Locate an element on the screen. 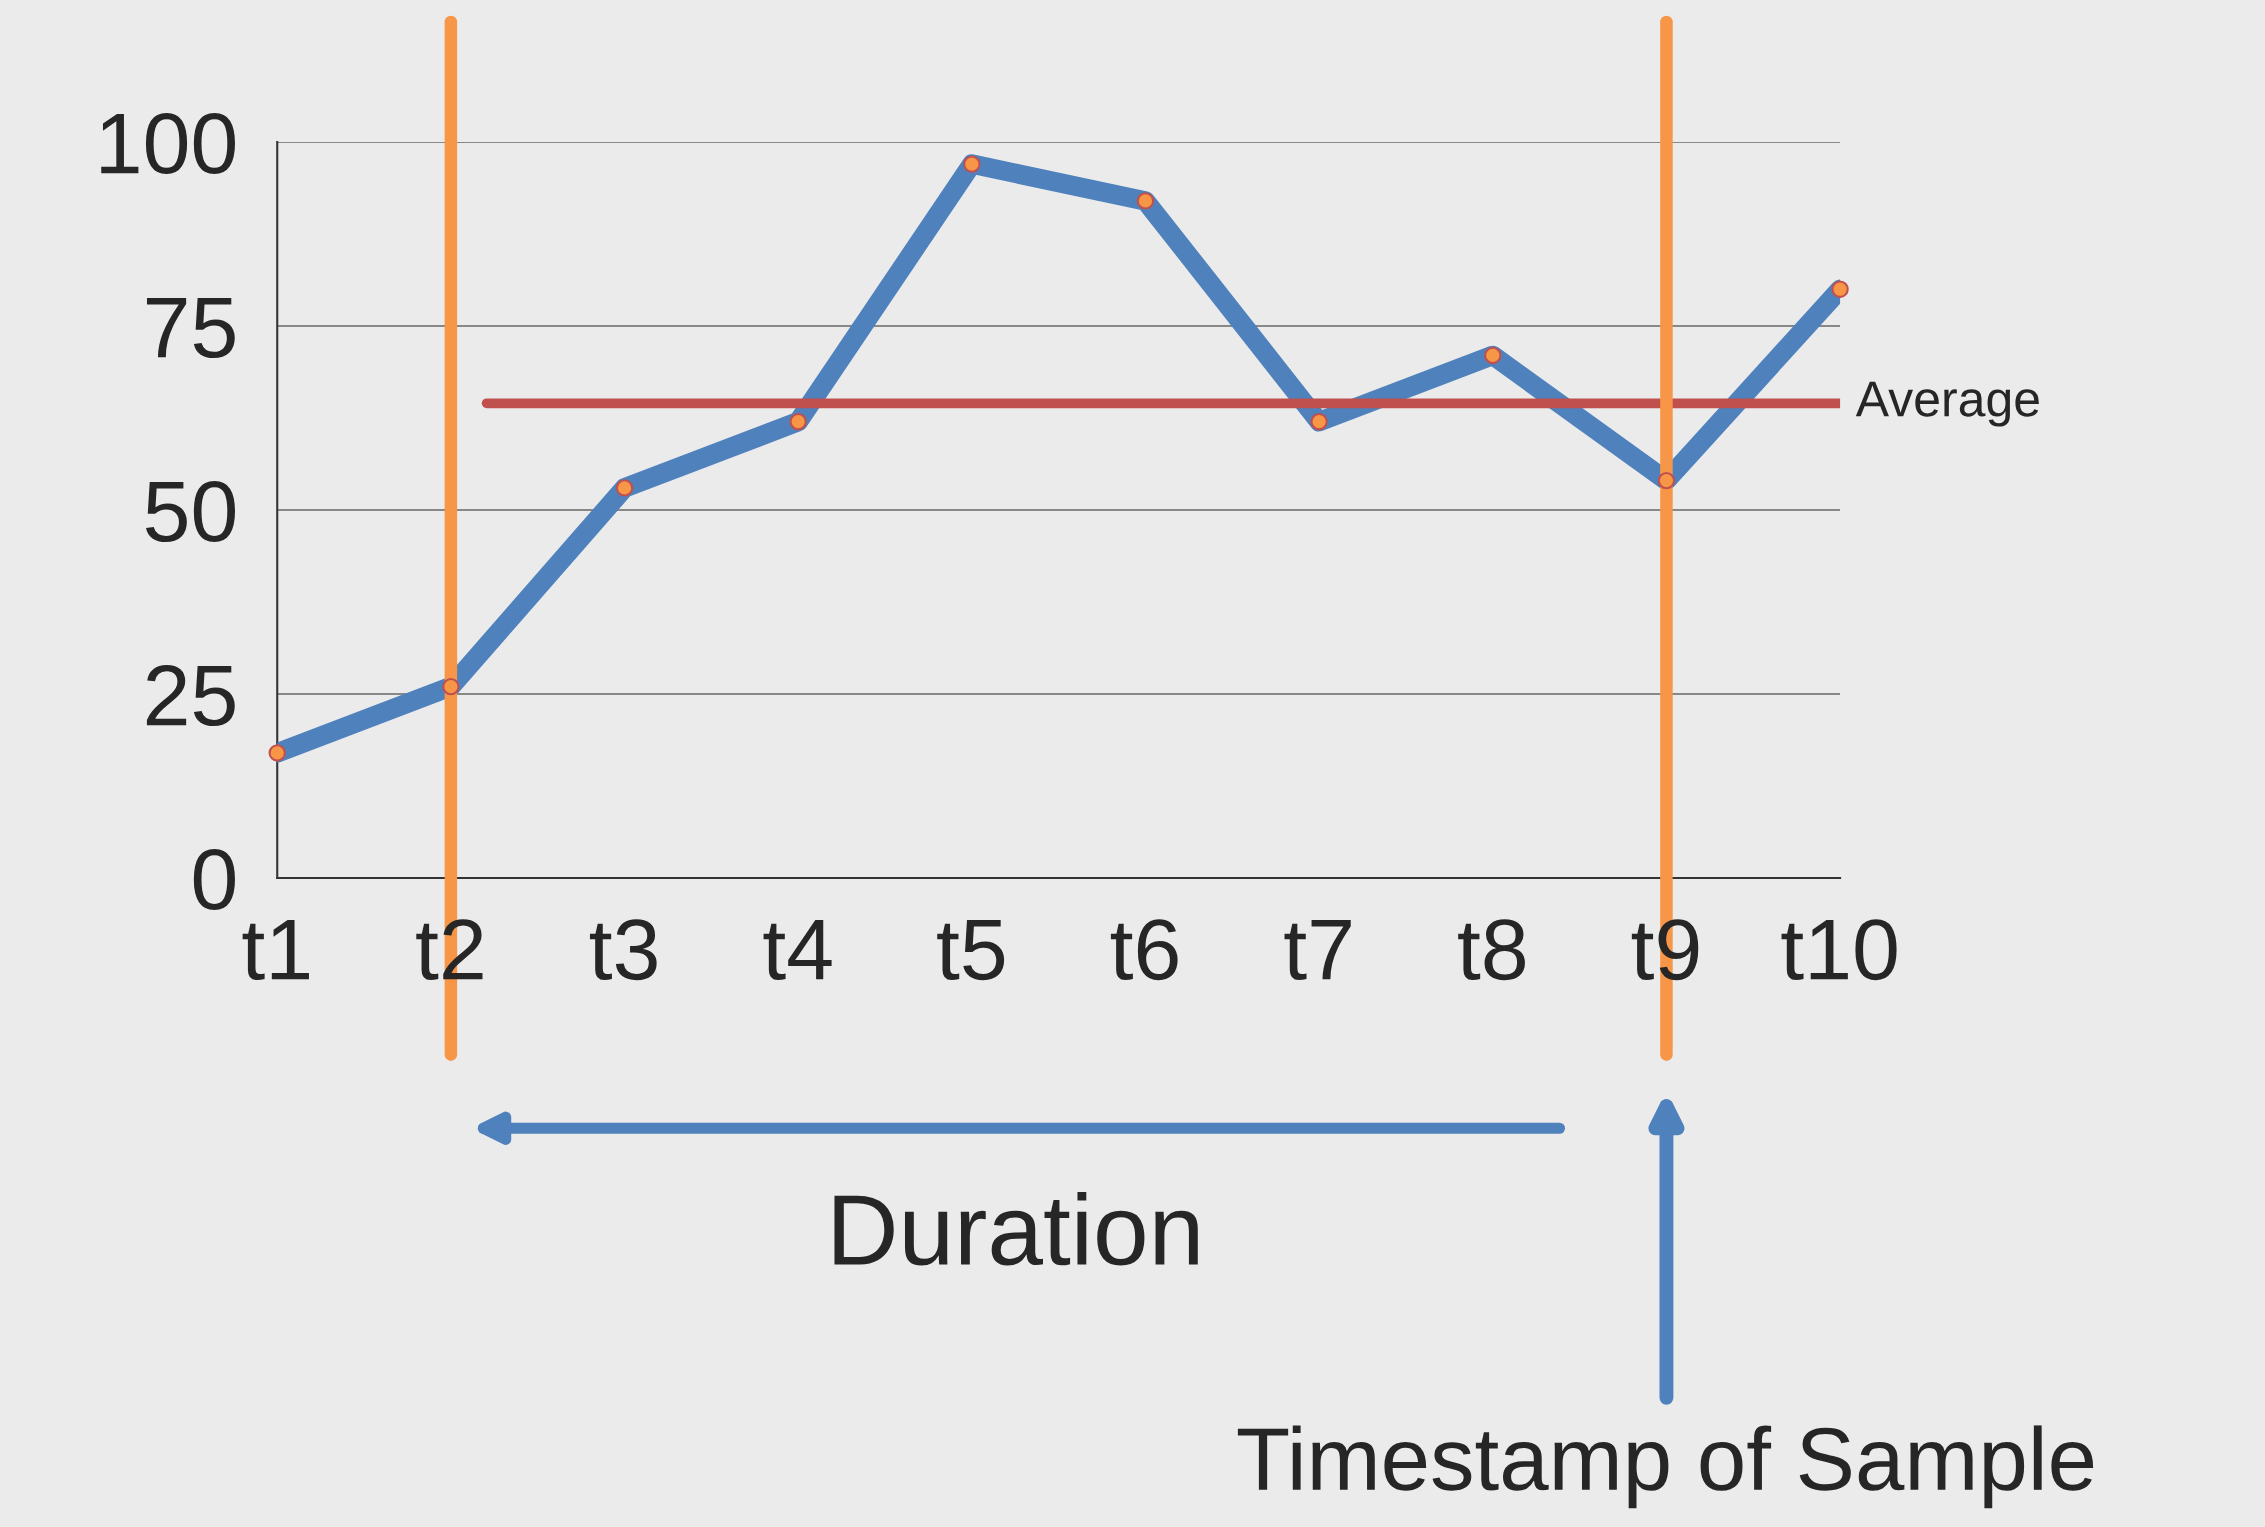  y-tick-label: 75 is located at coordinates (190, 328).